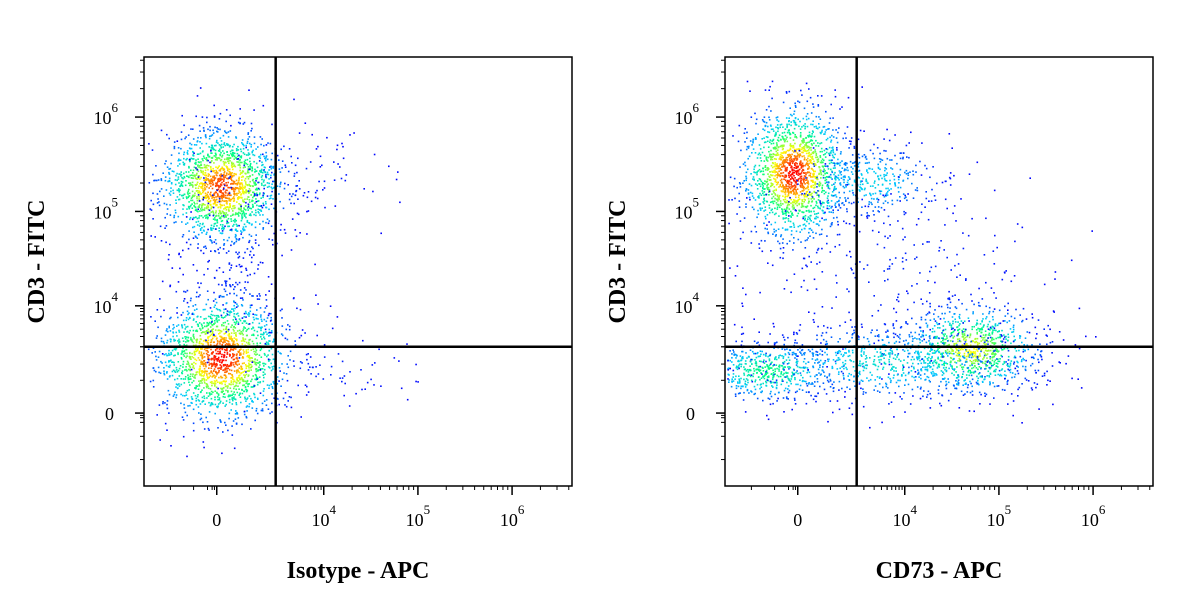 The height and width of the screenshot is (600, 1200). What do you see at coordinates (324, 516) in the screenshot?
I see `x-tick-label: 104` at bounding box center [324, 516].